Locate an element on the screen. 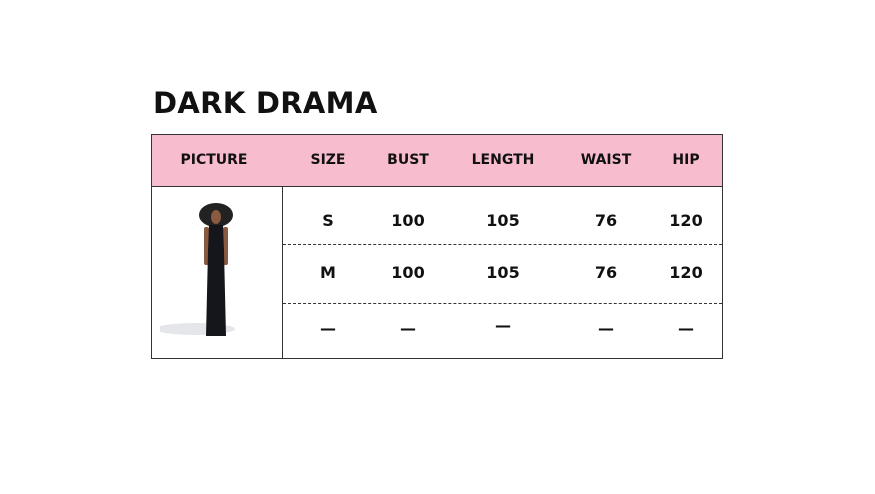 This screenshot has height=494, width=875. cell-size: — is located at coordinates (328, 328).